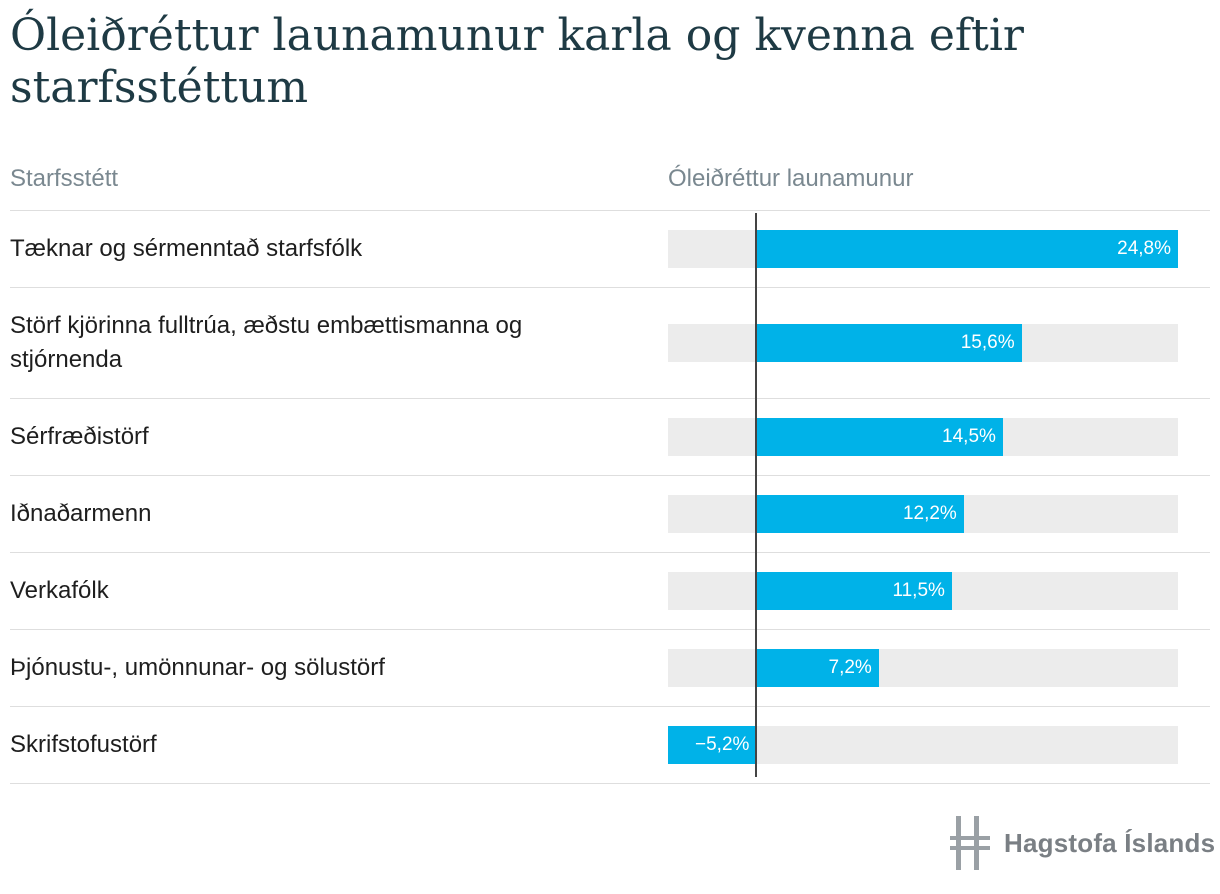 The height and width of the screenshot is (894, 1220). What do you see at coordinates (850, 667) in the screenshot?
I see `bar-value-label: 7,2%` at bounding box center [850, 667].